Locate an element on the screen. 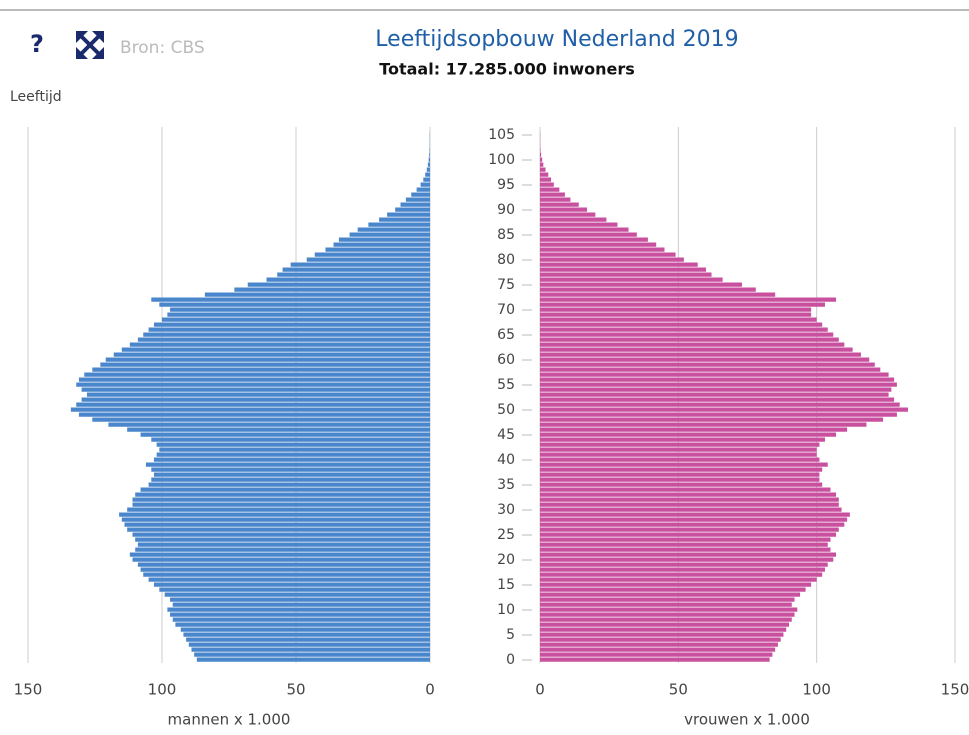 The height and width of the screenshot is (735, 969). y-tick-label: 55 is located at coordinates (506, 385).